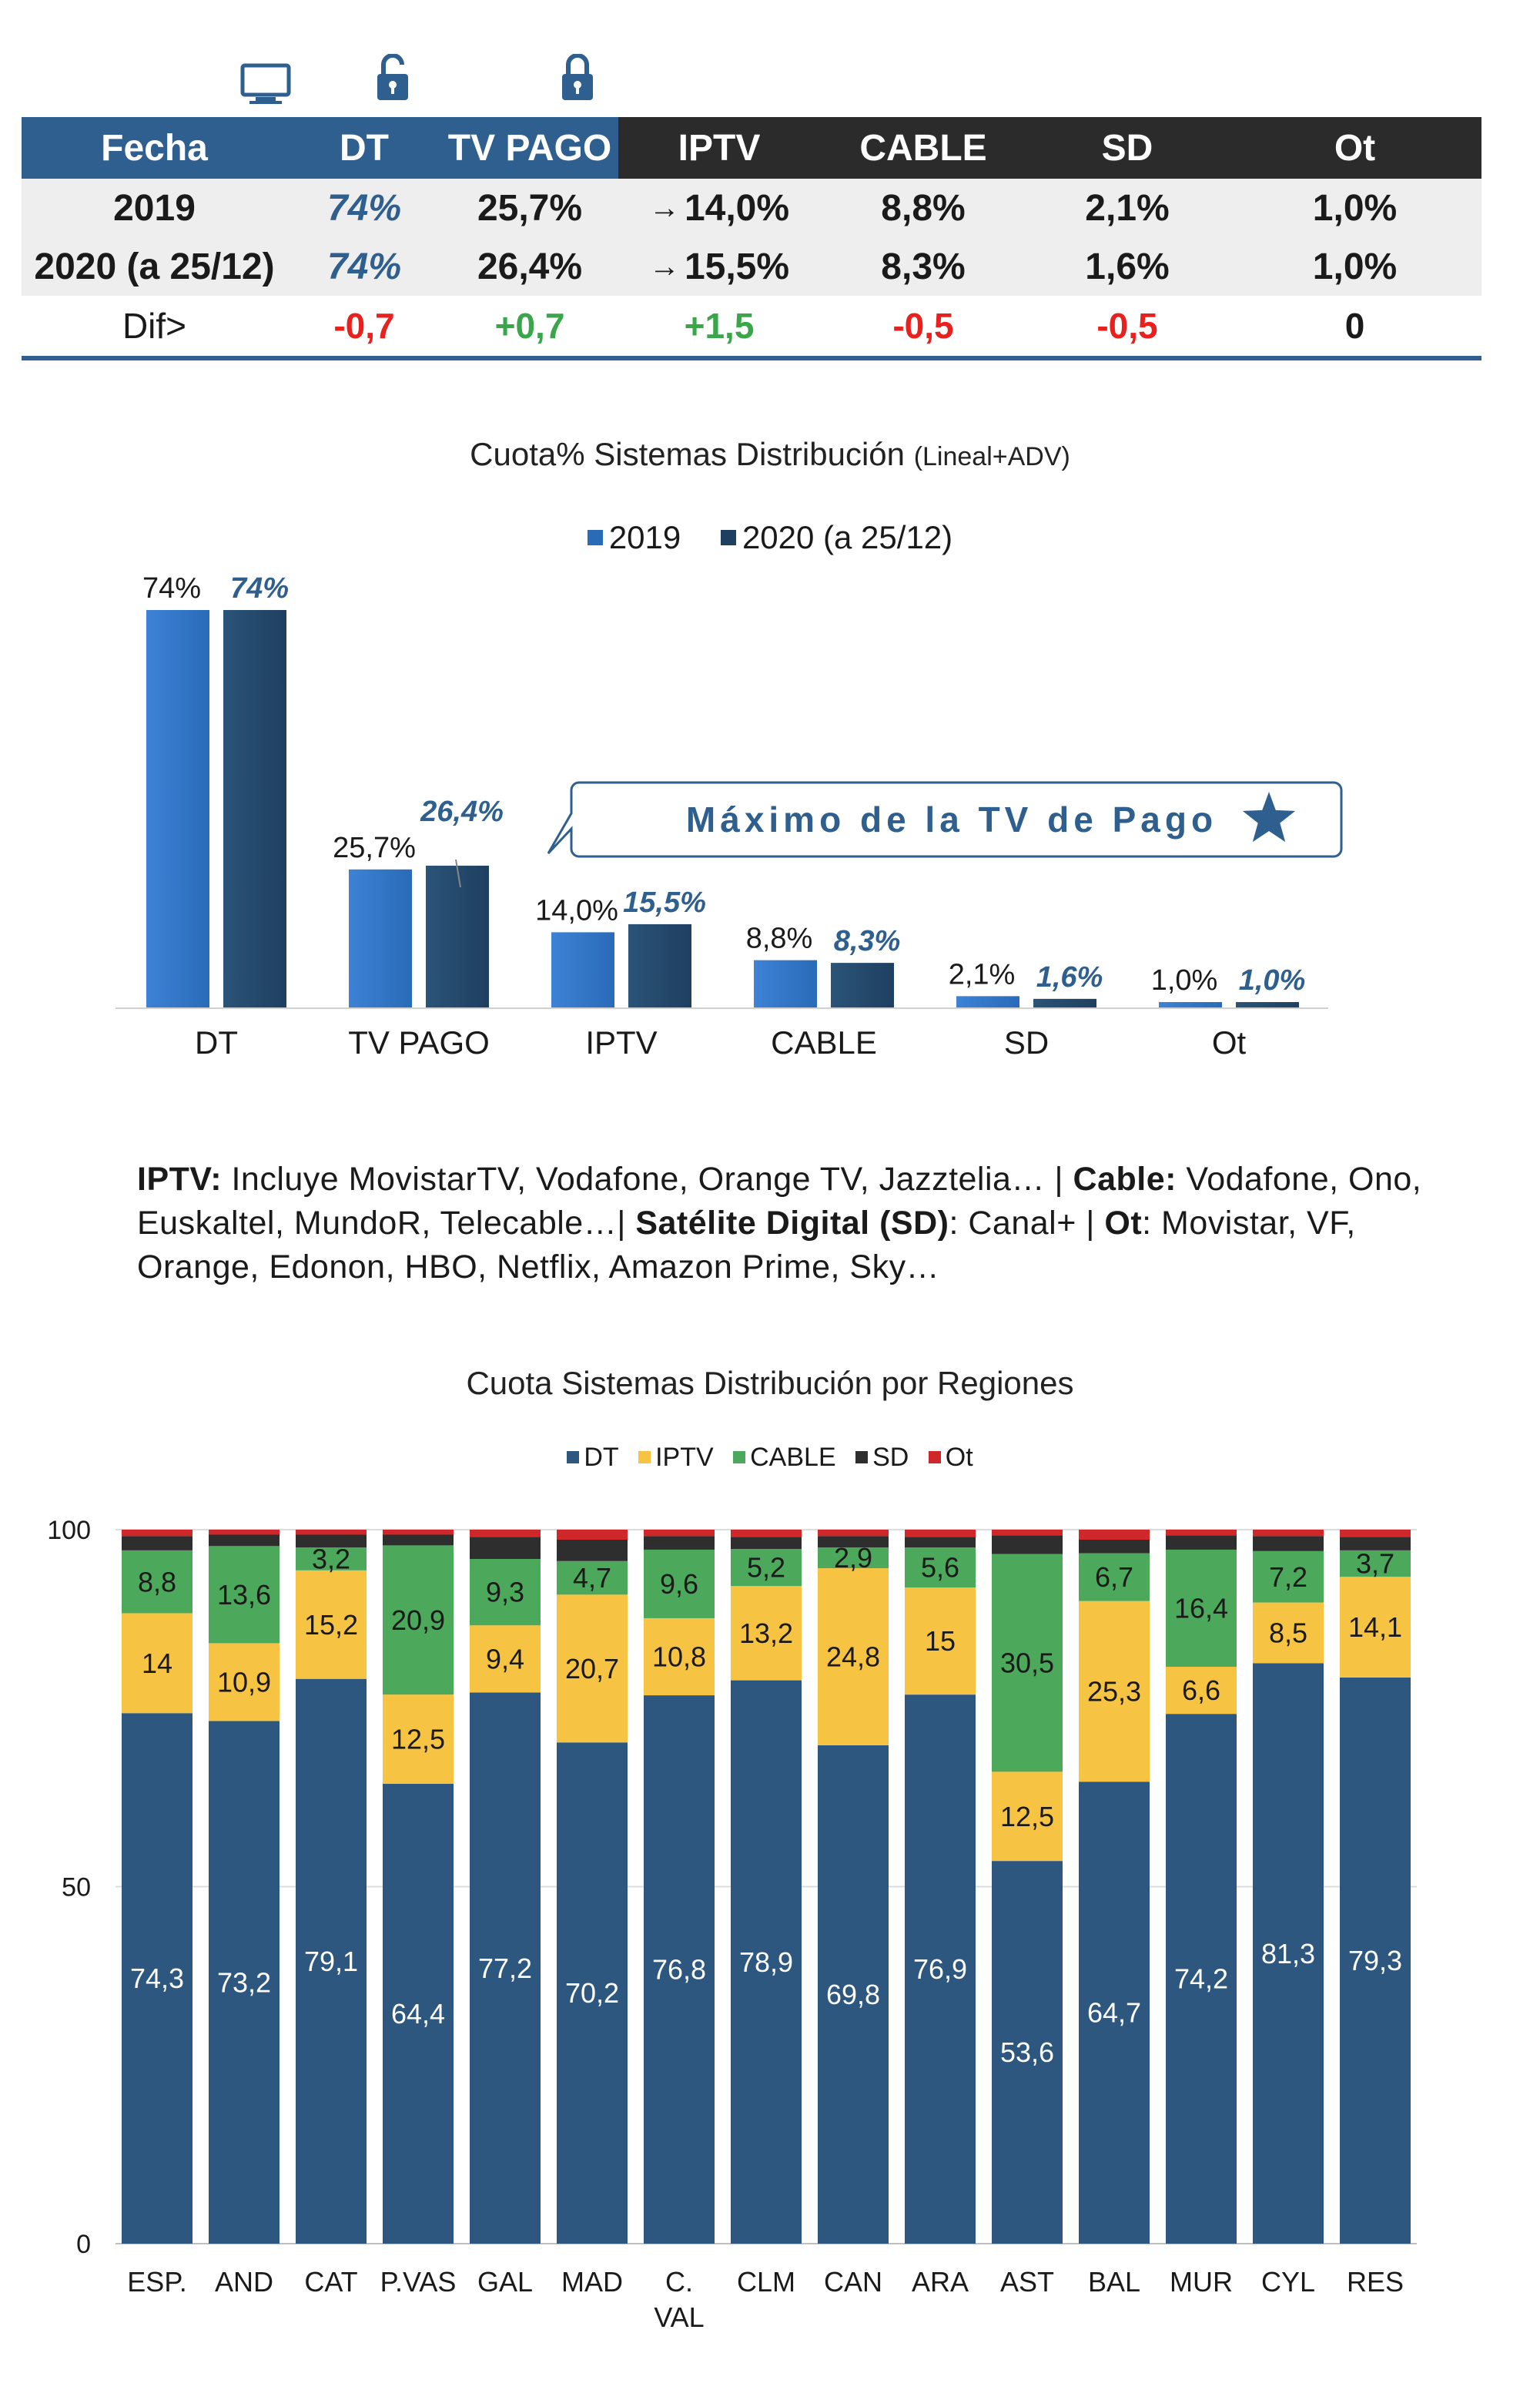  Describe the element at coordinates (259, 588) in the screenshot. I see `data-label-2020: 74%` at that location.